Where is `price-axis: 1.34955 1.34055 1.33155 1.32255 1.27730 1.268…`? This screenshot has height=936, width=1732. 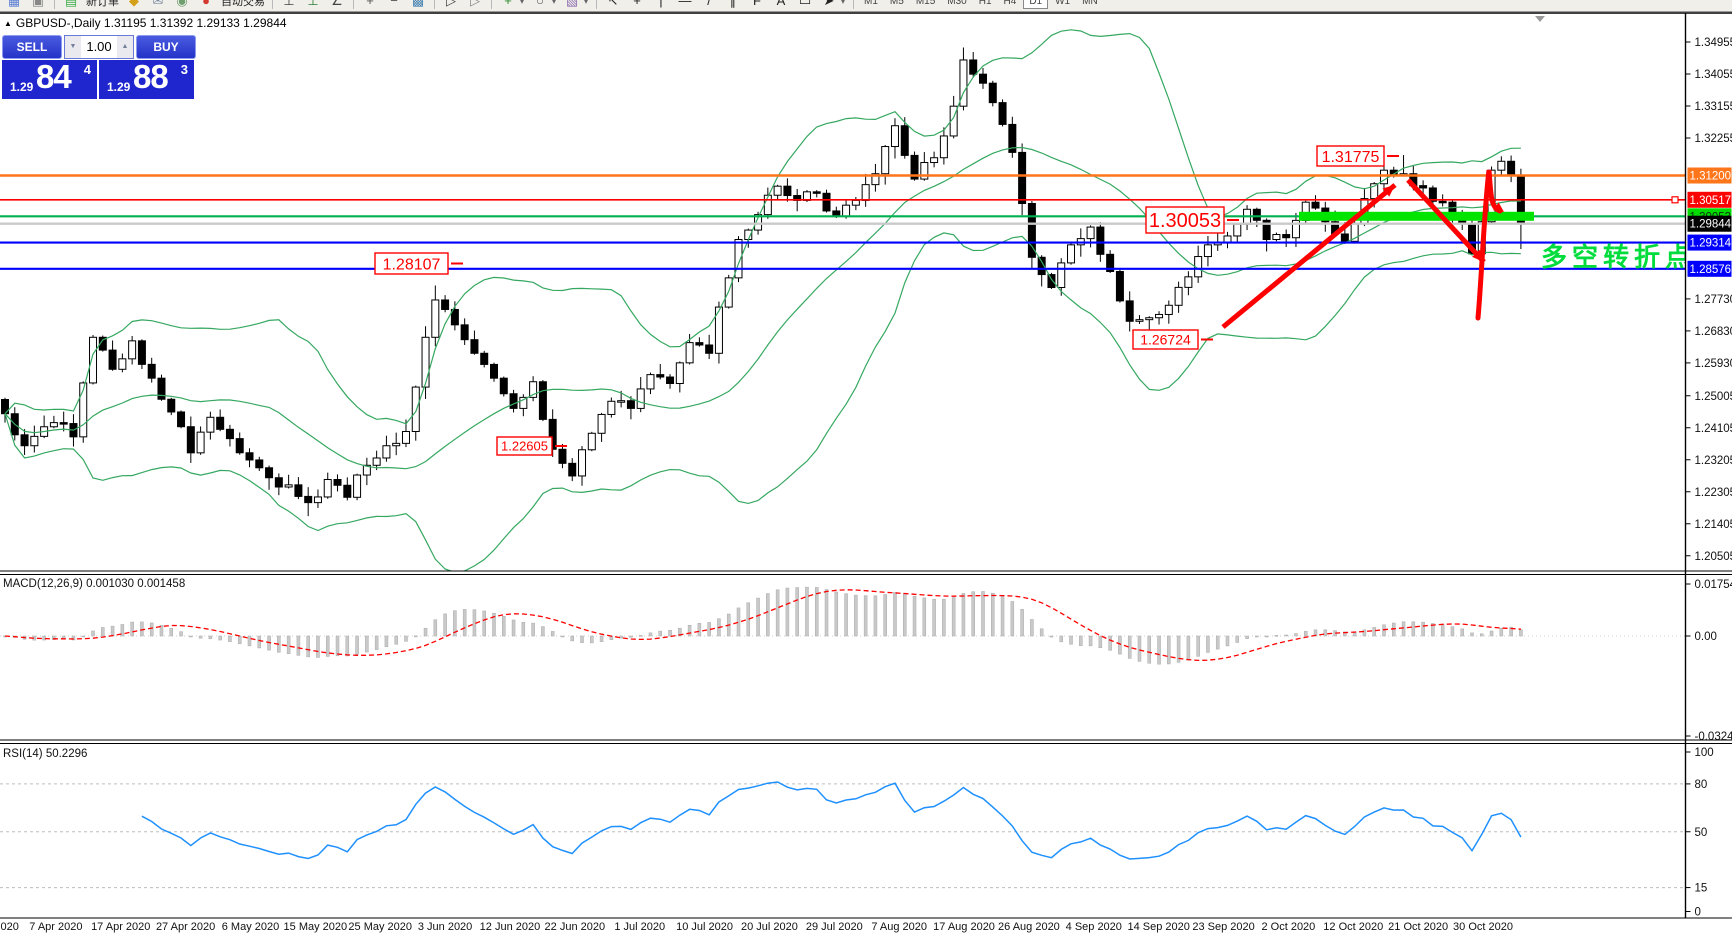 price-axis: 1.34955 1.34055 1.33155 1.32255 1.27730 1.268… is located at coordinates (1701, 300).